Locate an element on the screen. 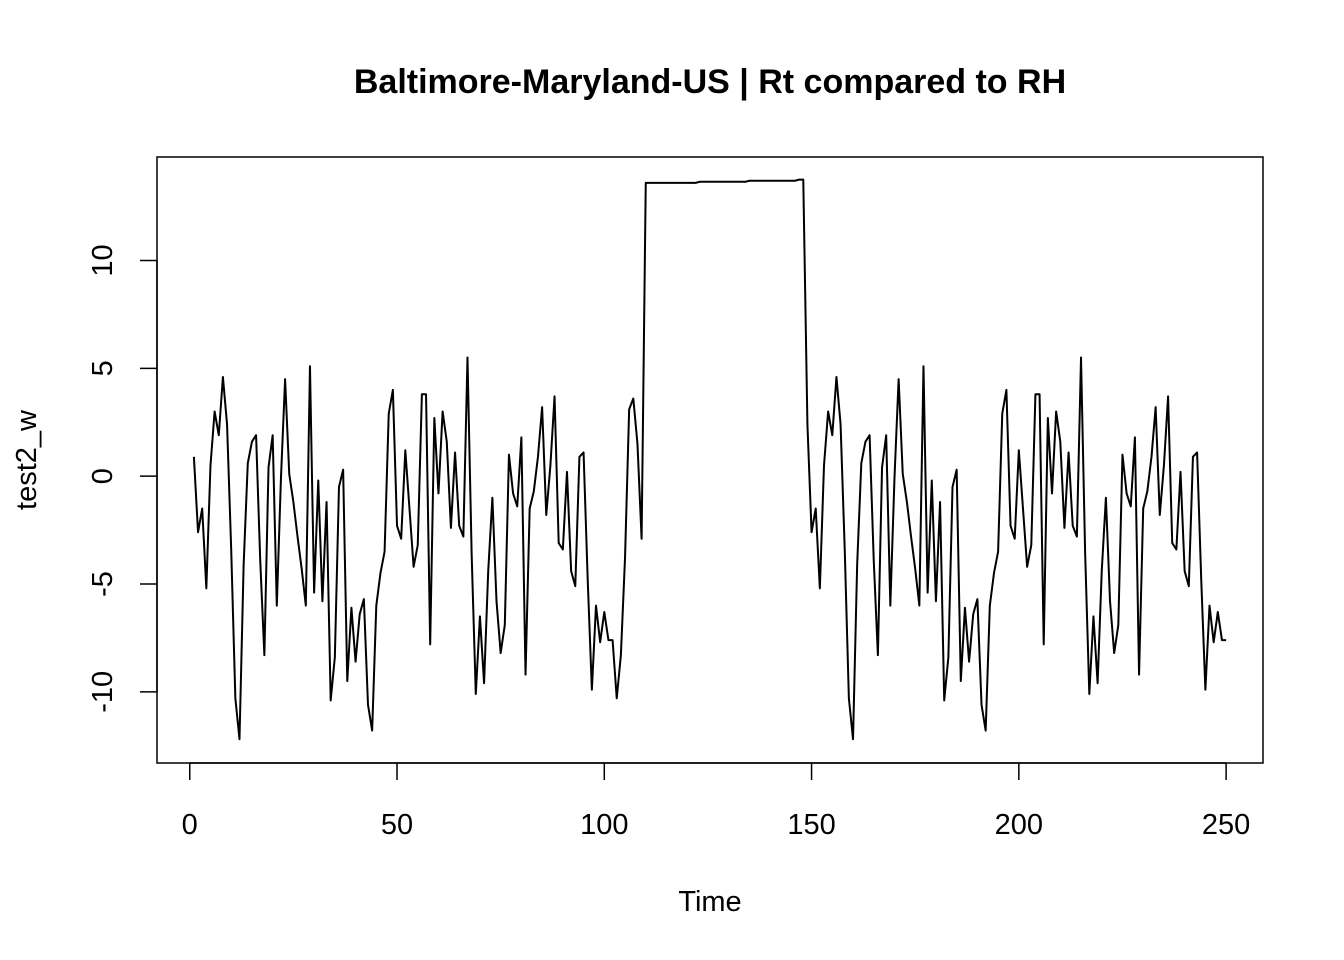  x-tick-label: 200 is located at coordinates (1019, 825).